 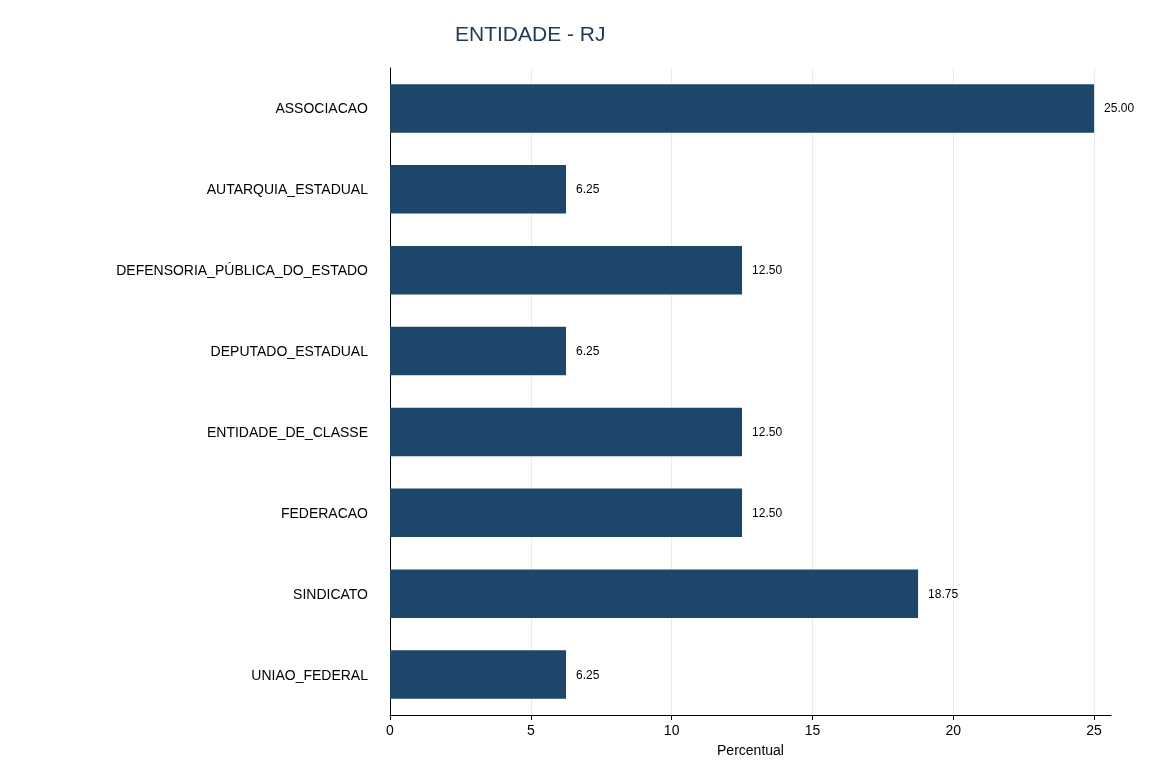 I want to click on x-tick-label: 5, so click(x=530, y=730).